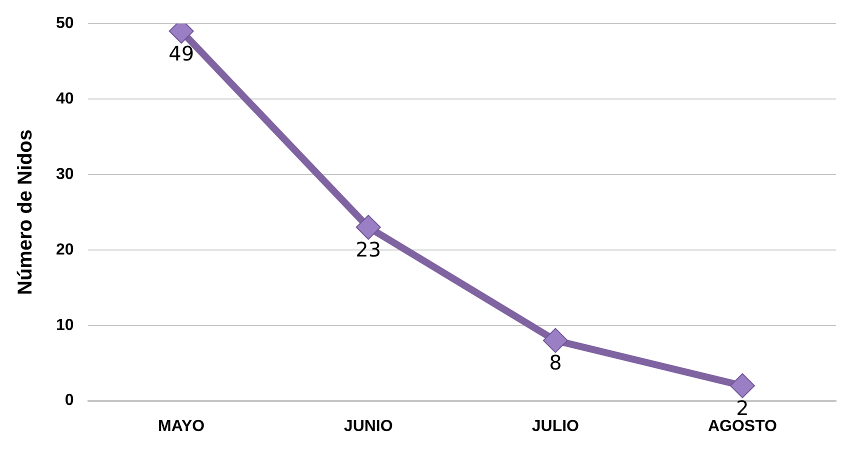 The width and height of the screenshot is (856, 454). What do you see at coordinates (69, 401) in the screenshot?
I see `y-tick-label: 0` at bounding box center [69, 401].